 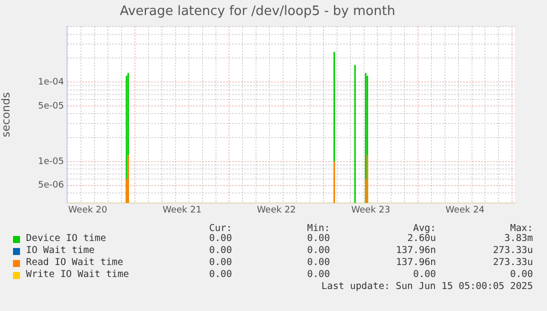 What do you see at coordinates (6, 115) in the screenshot?
I see `y-axis-title: seconds` at bounding box center [6, 115].